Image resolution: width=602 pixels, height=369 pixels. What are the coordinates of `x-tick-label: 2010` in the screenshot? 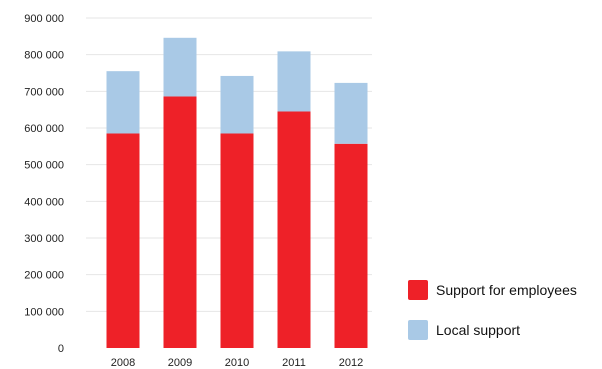 It's located at (237, 363).